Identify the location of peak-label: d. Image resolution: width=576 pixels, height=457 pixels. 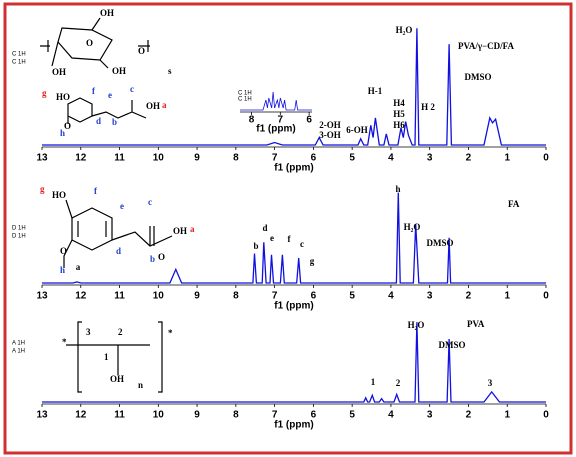
(264, 228).